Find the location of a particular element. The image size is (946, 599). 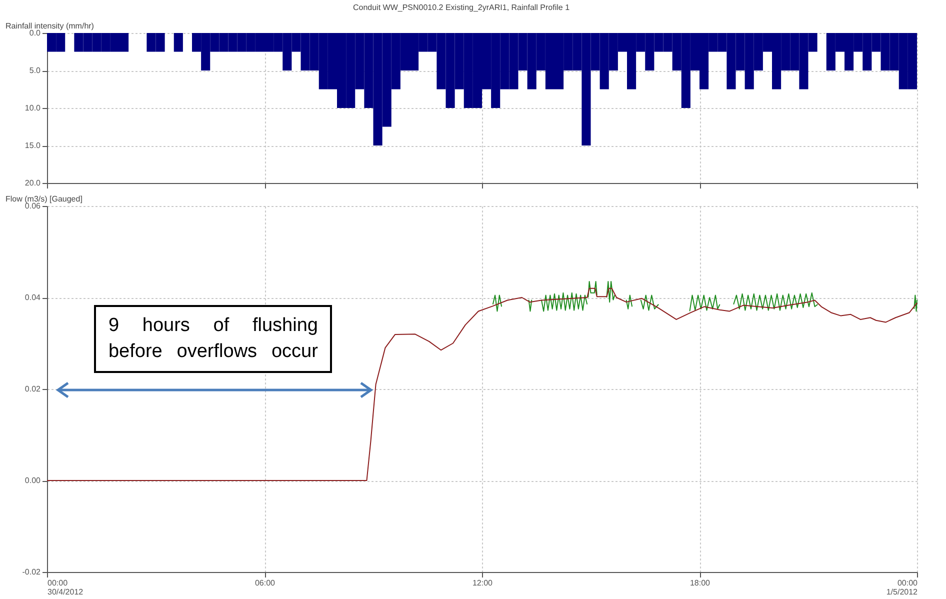

y-tick-label: 15.0 is located at coordinates (33, 145).